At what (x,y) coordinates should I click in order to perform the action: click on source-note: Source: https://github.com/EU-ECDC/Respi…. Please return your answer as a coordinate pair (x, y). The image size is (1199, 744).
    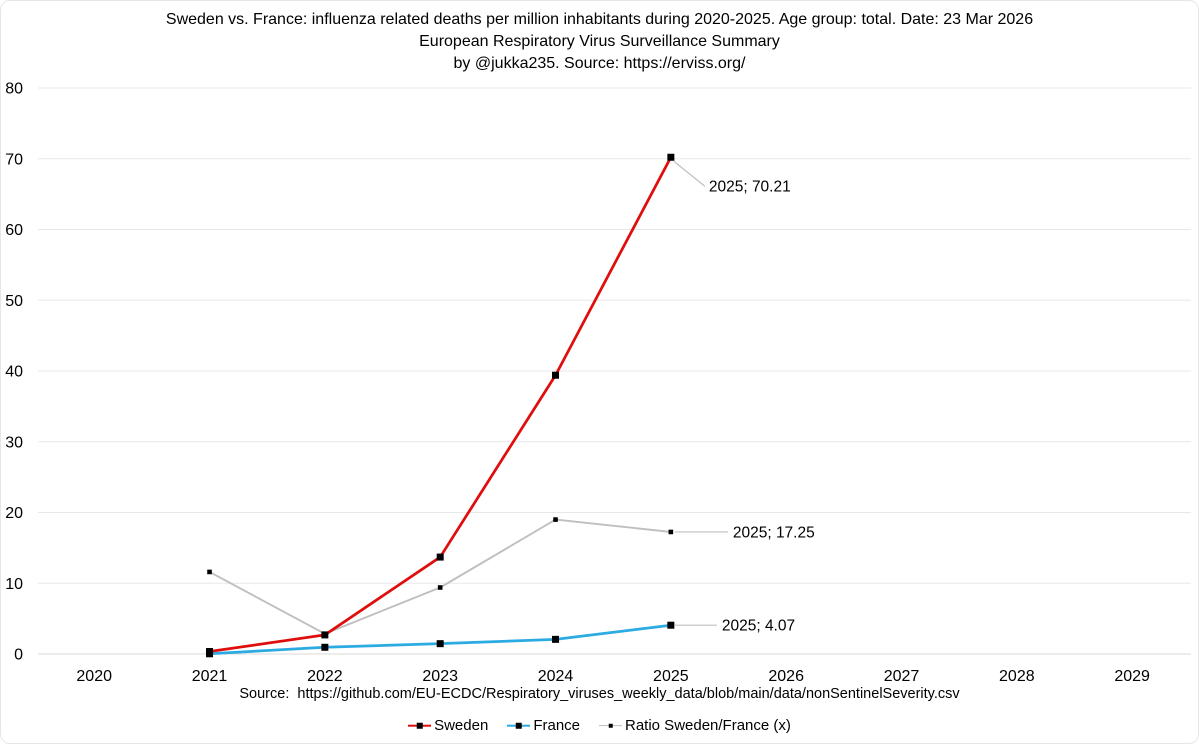
    Looking at the image, I should click on (599, 694).